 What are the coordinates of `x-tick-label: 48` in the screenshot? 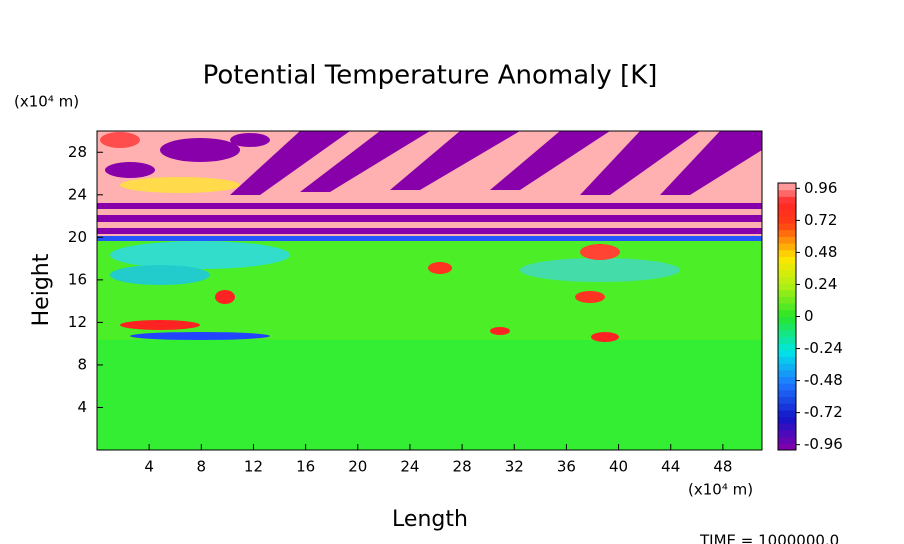 It's located at (722, 467).